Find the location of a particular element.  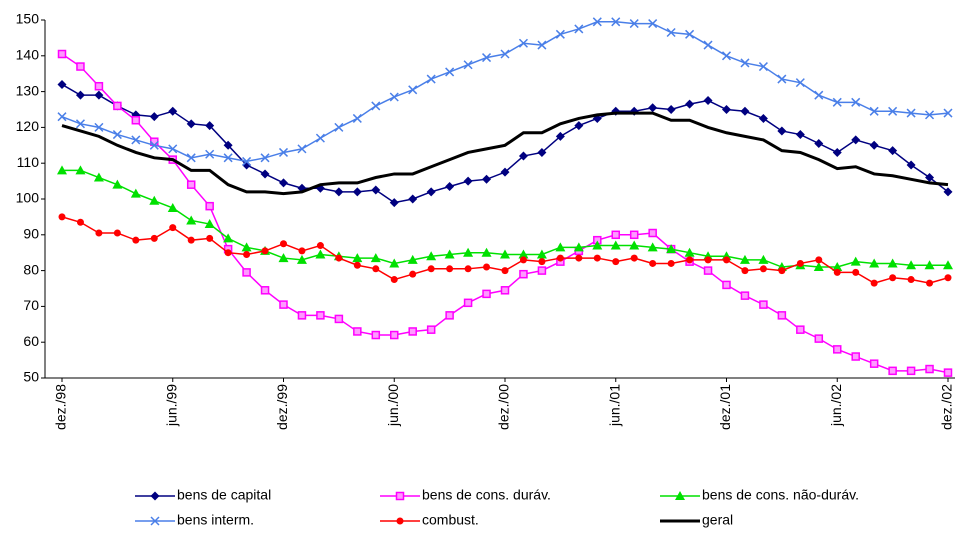

legend-label: combust. is located at coordinates (450, 520).